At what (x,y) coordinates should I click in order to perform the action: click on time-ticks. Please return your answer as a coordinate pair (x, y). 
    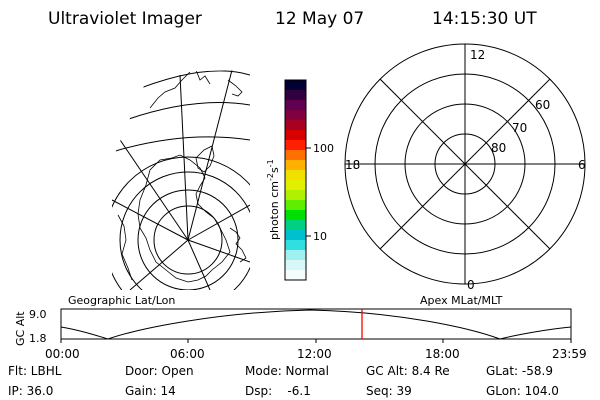
    Looking at the image, I should click on (316, 341).